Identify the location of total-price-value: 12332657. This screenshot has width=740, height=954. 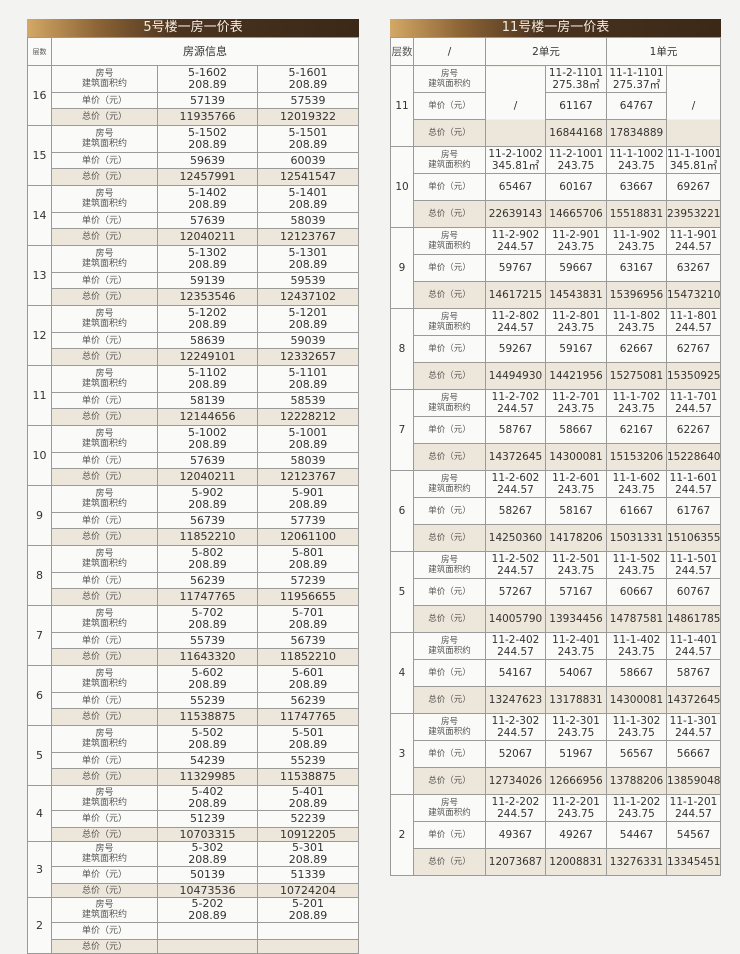
(308, 357).